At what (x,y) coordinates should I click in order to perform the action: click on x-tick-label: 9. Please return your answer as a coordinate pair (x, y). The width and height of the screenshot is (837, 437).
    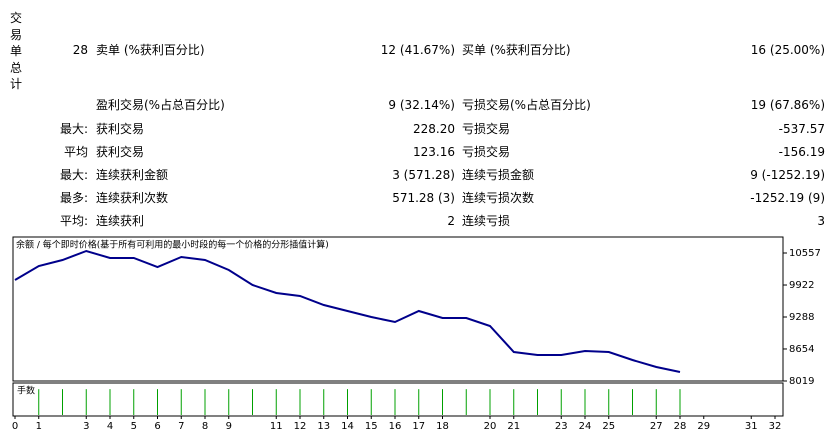
    Looking at the image, I should click on (229, 426).